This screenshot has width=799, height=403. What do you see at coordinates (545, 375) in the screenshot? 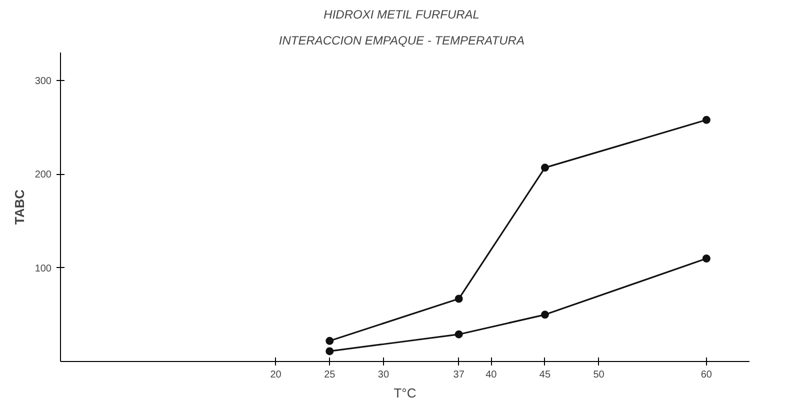
I see `x-tick-label: 45` at bounding box center [545, 375].